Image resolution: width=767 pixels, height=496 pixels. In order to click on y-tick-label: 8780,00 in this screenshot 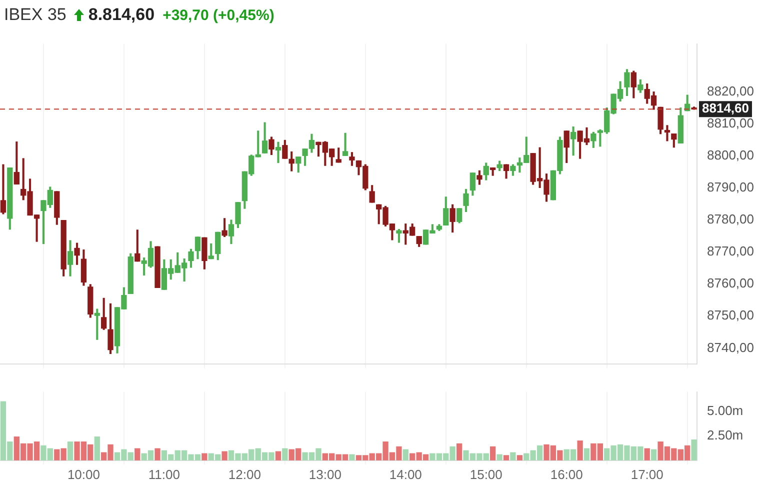, I will do `click(730, 219)`.